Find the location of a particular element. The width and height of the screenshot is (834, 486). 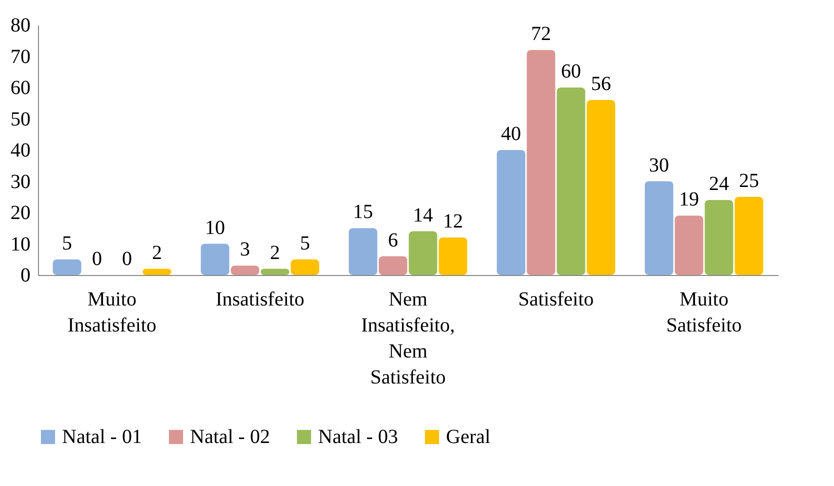

data-label: 25 is located at coordinates (748, 181).